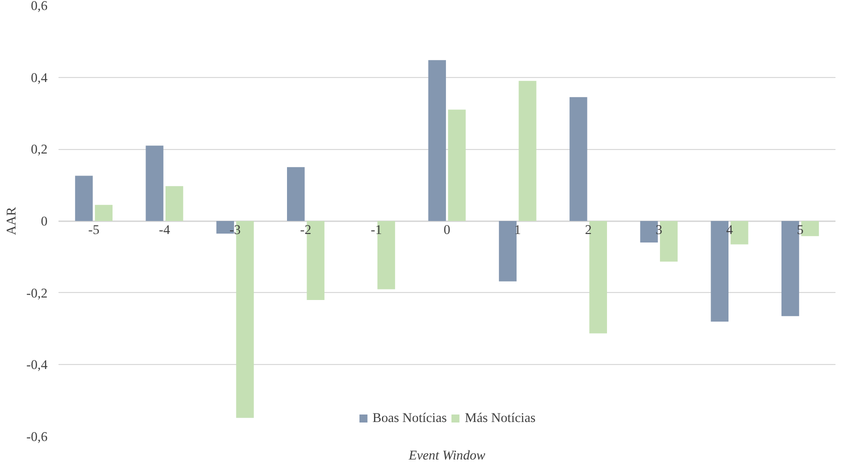  I want to click on y-tick-label: 0,6, so click(39, 6).